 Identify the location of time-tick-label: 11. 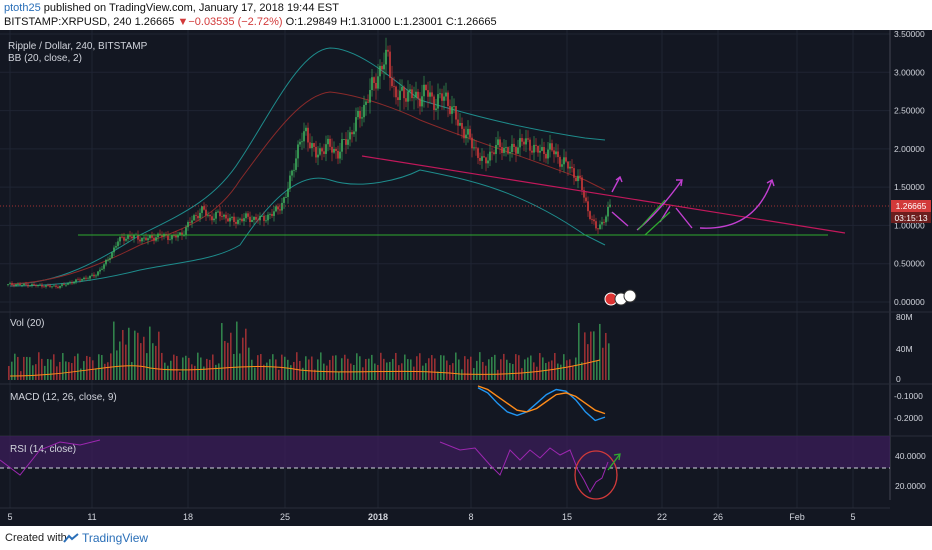
(91, 517).